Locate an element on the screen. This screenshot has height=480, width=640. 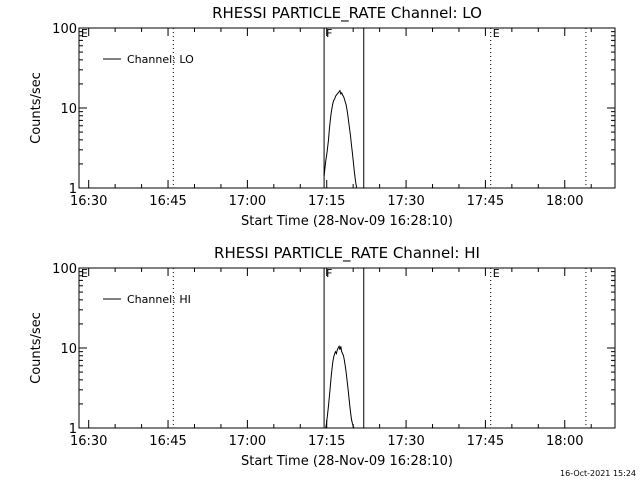
legend: Channel: HI is located at coordinates (147, 299).